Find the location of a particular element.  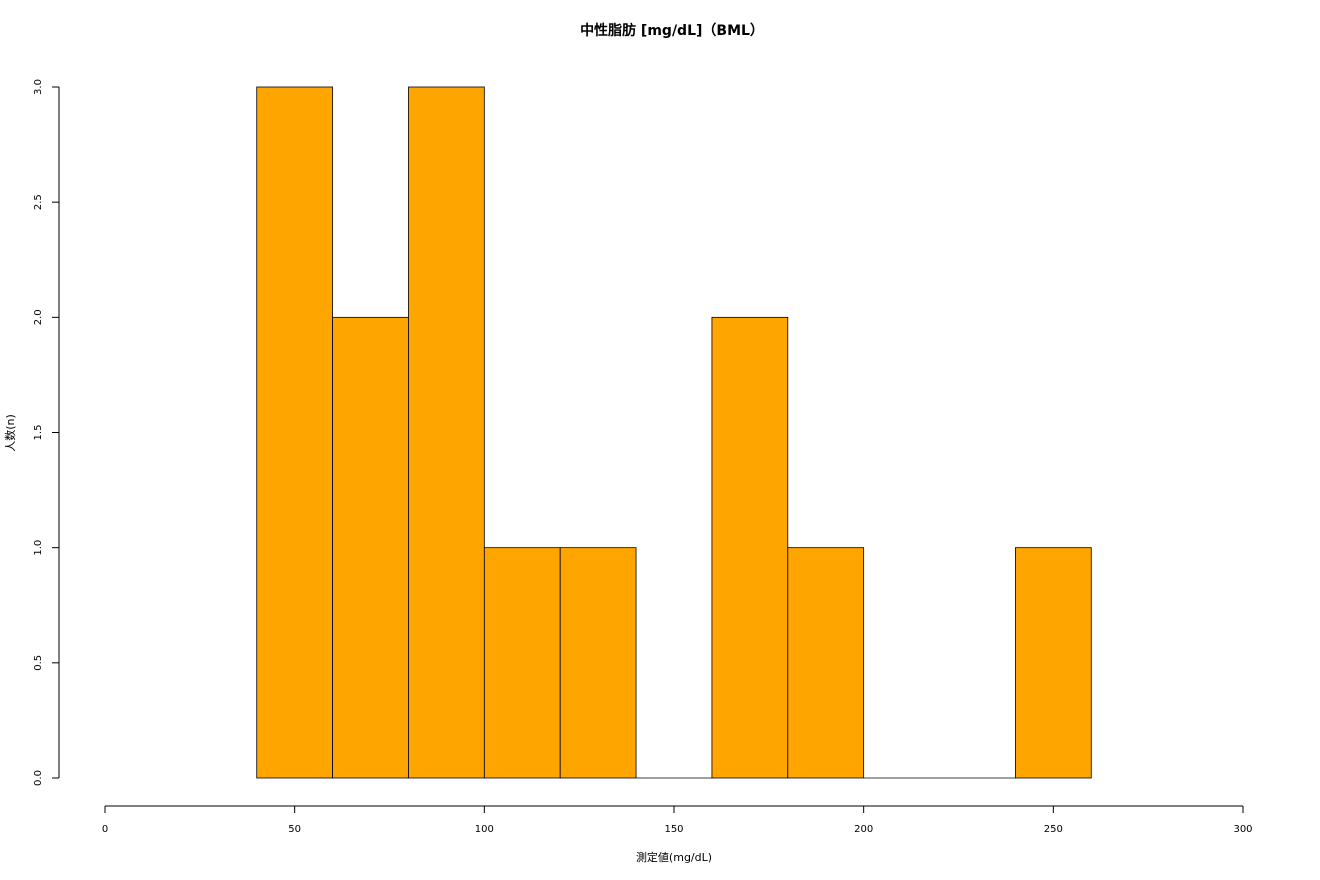

x-tick-label: 300 is located at coordinates (1242, 829).